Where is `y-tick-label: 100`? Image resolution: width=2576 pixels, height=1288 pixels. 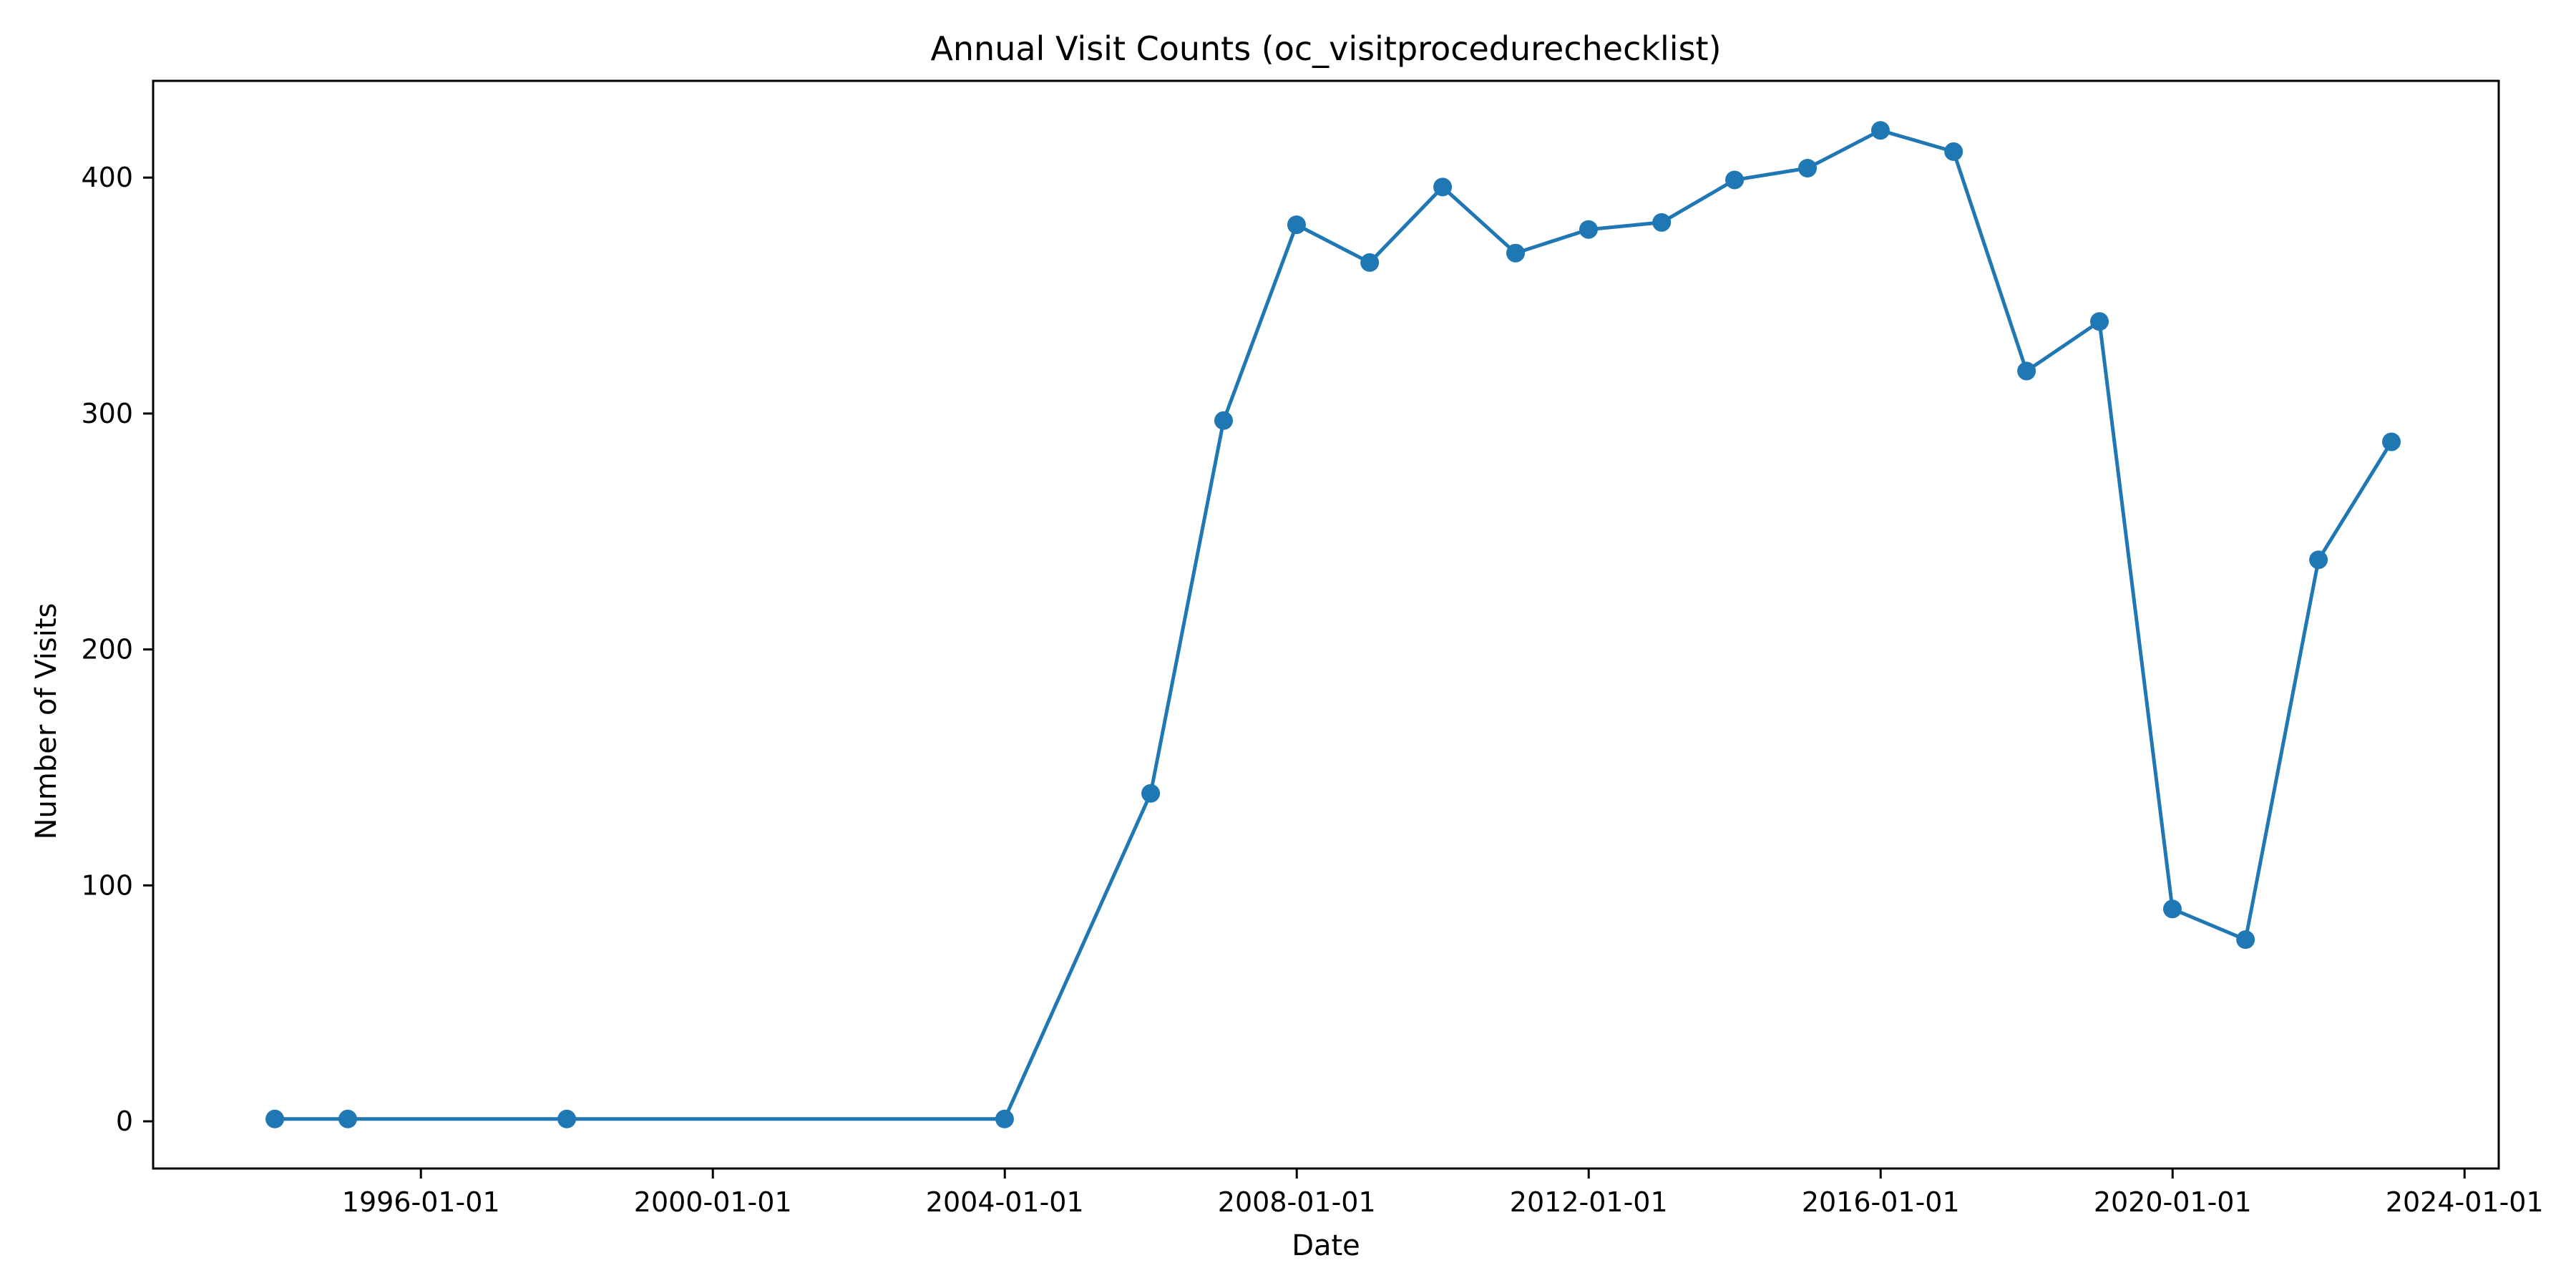 y-tick-label: 100 is located at coordinates (107, 885).